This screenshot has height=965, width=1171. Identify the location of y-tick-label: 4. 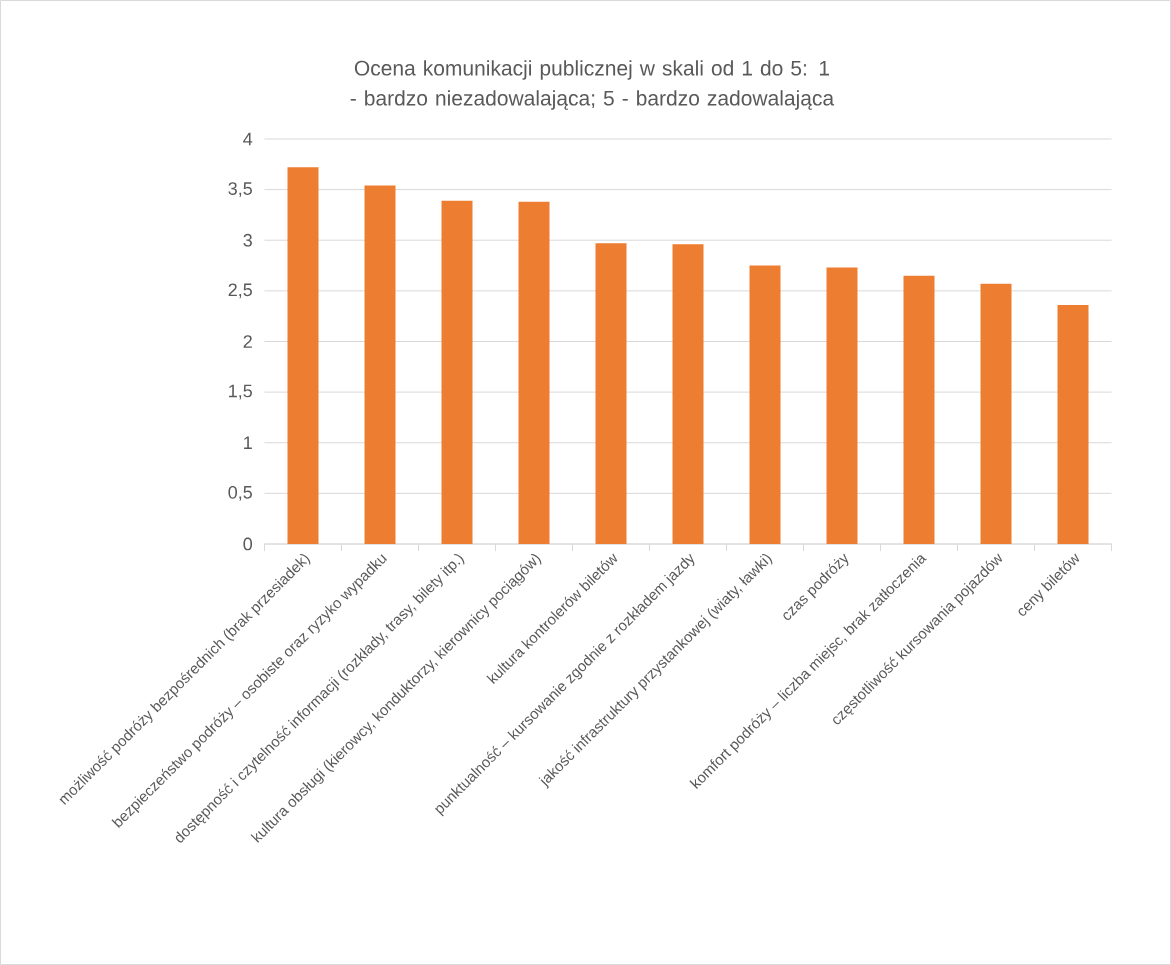
(248, 139).